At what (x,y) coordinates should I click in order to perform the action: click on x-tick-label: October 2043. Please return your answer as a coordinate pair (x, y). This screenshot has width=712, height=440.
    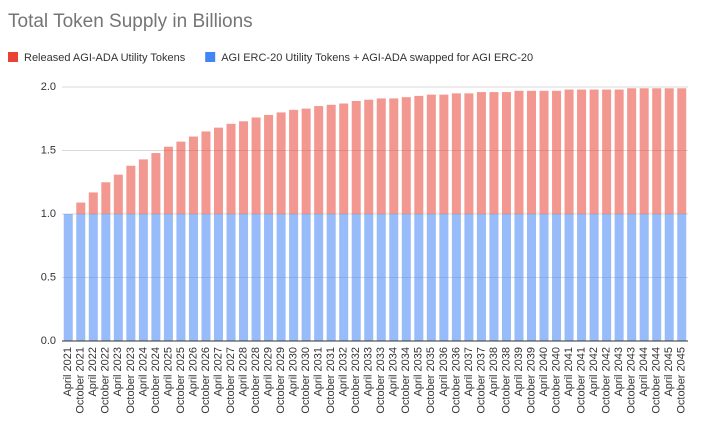
    Looking at the image, I should click on (632, 380).